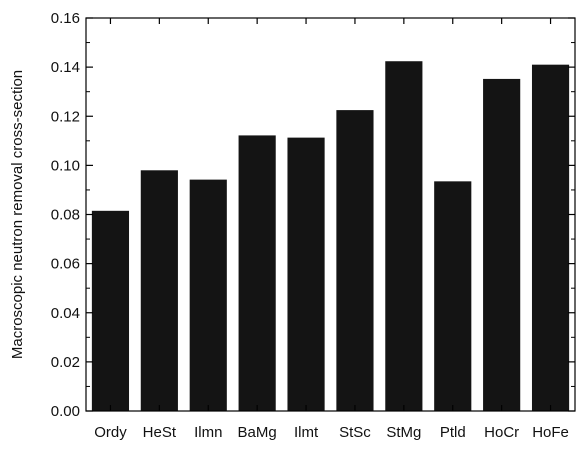 This screenshot has height=450, width=580. What do you see at coordinates (550, 238) in the screenshot?
I see `bar-hofe` at bounding box center [550, 238].